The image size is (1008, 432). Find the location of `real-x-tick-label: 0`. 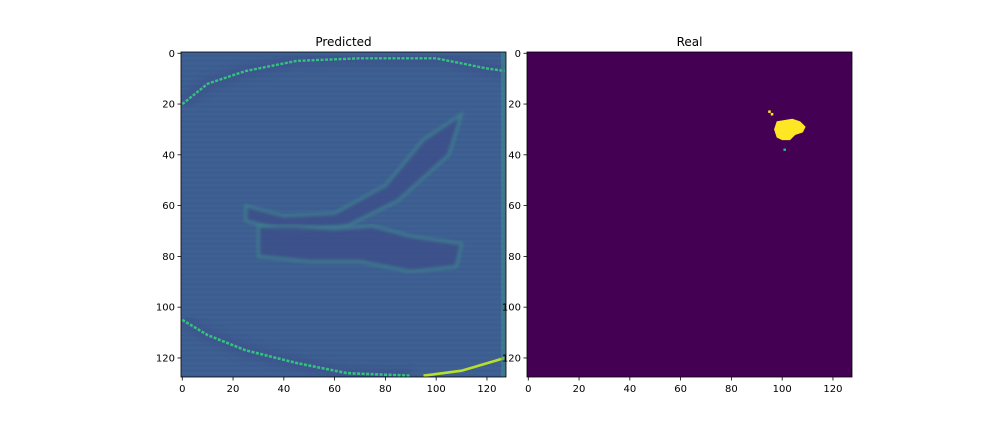

real-x-tick-label: 0 is located at coordinates (528, 389).